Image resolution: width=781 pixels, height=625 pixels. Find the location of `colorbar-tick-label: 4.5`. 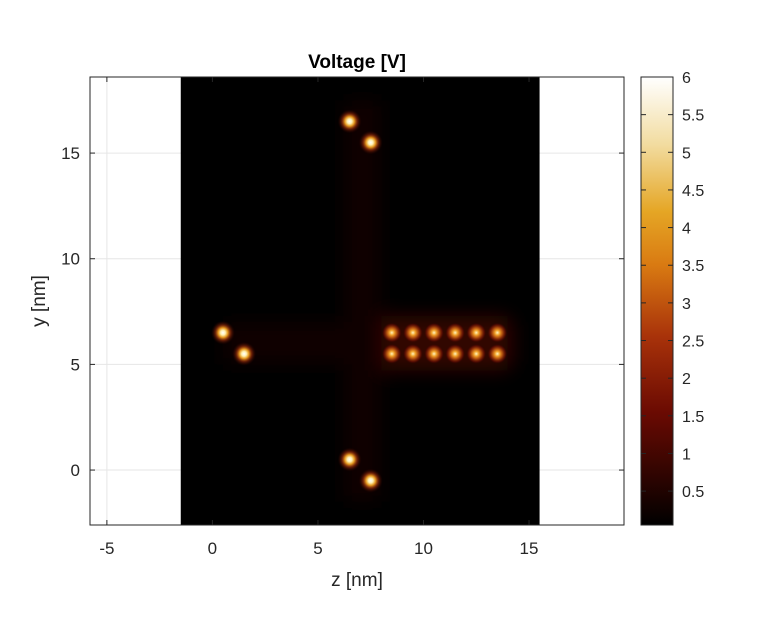

colorbar-tick-label: 4.5 is located at coordinates (693, 191).